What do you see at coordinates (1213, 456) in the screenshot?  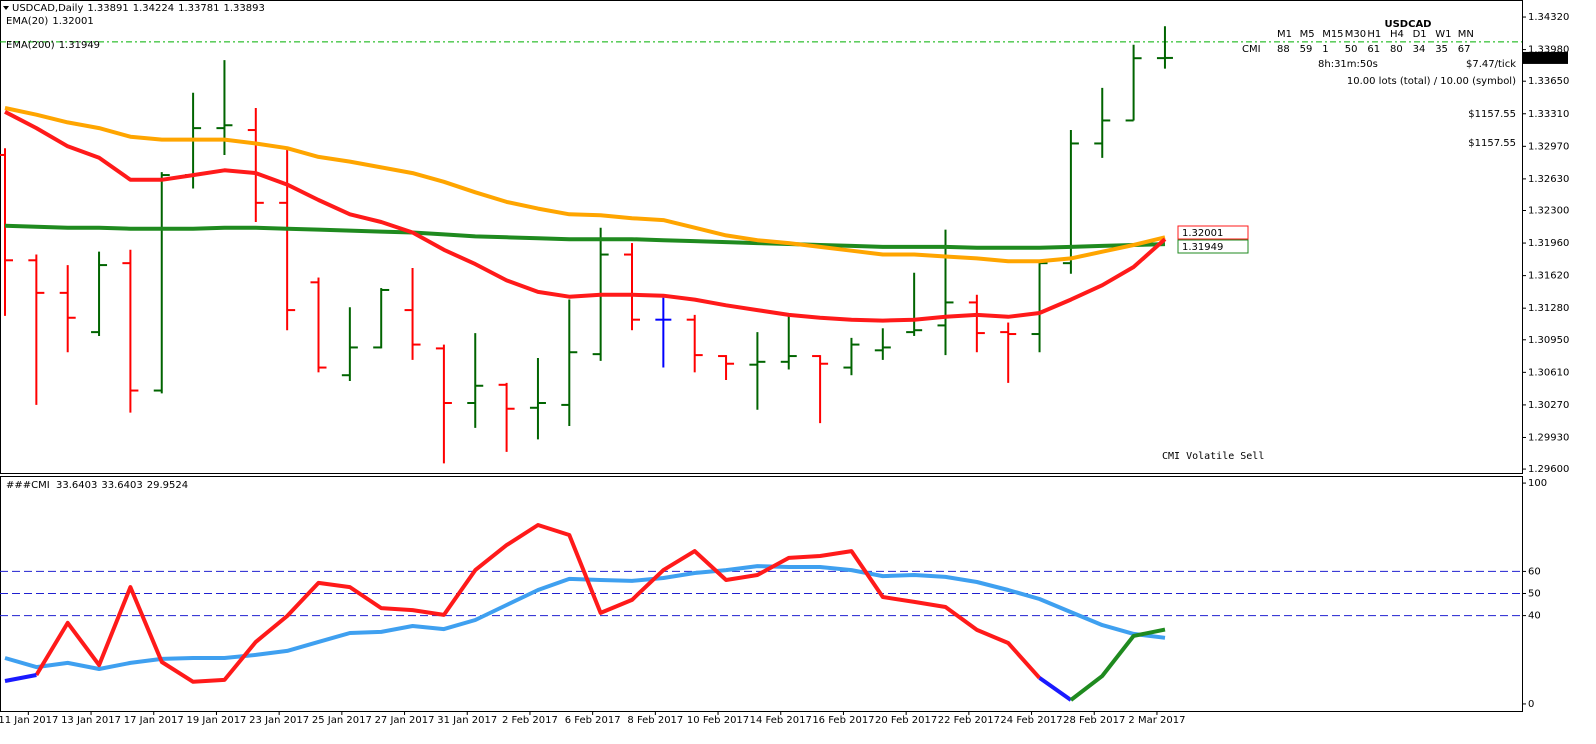 I see `signal: CMI Volatile Sell` at bounding box center [1213, 456].